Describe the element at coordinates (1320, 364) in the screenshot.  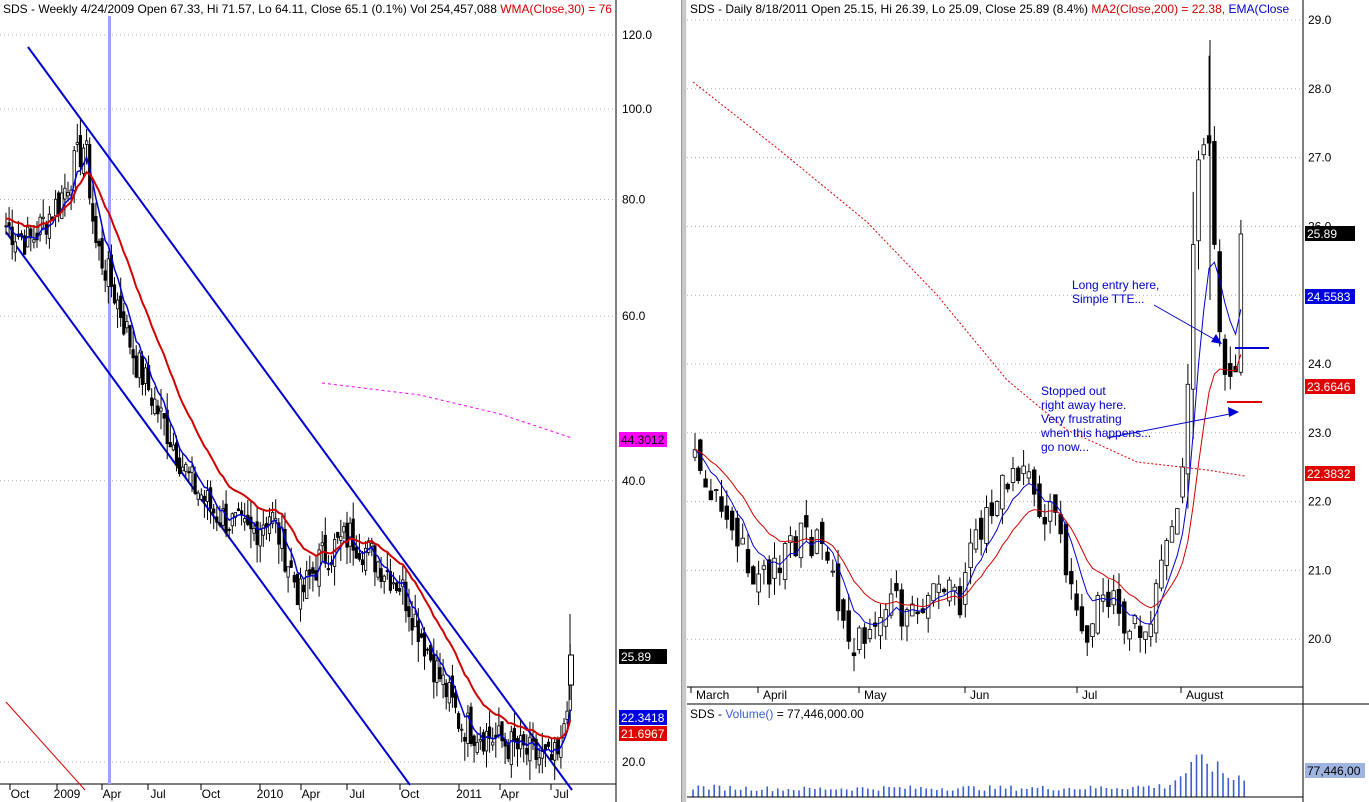
I see `daily-y-tick-label: 24.0` at that location.